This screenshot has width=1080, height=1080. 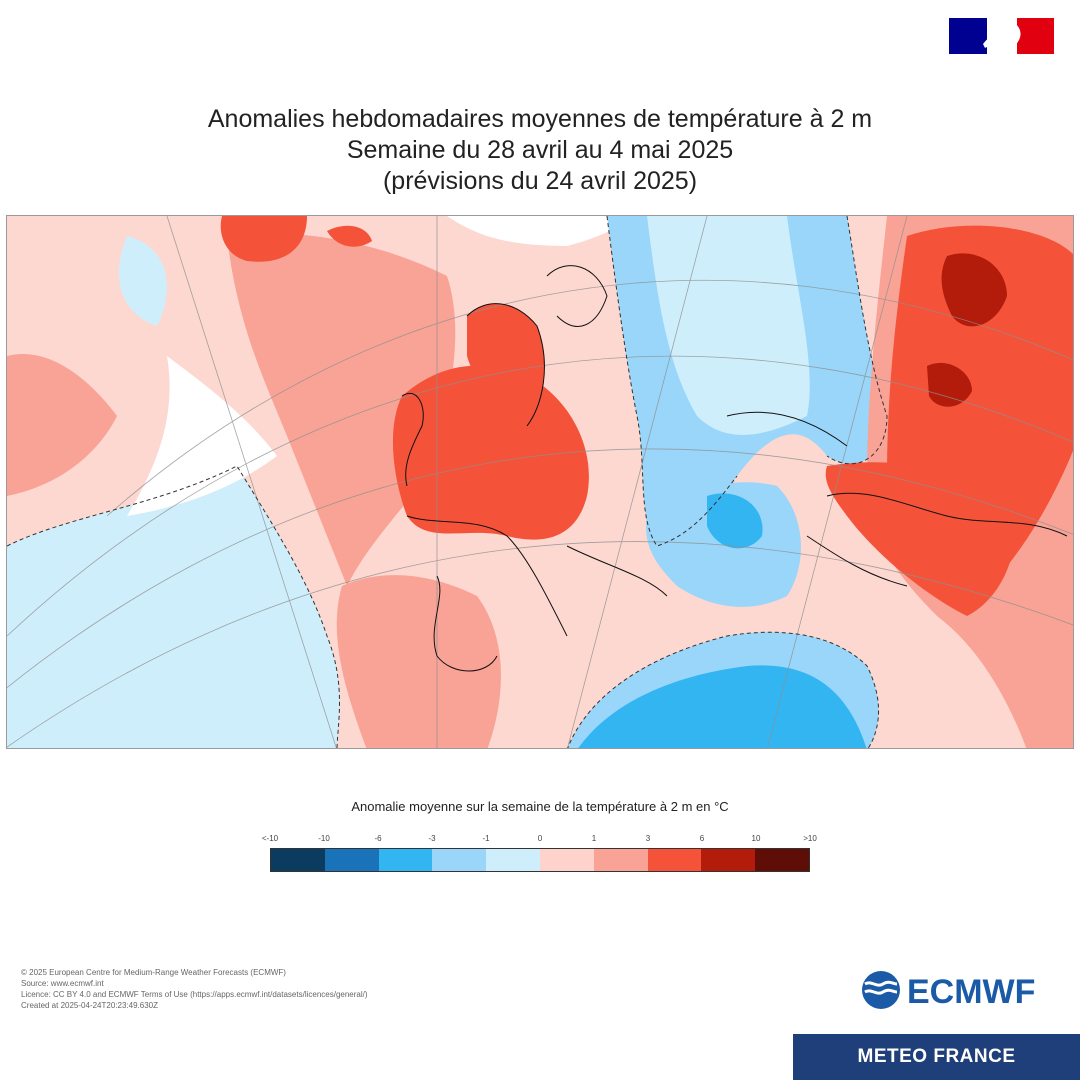 I want to click on legend-colorbar, so click(x=540, y=860).